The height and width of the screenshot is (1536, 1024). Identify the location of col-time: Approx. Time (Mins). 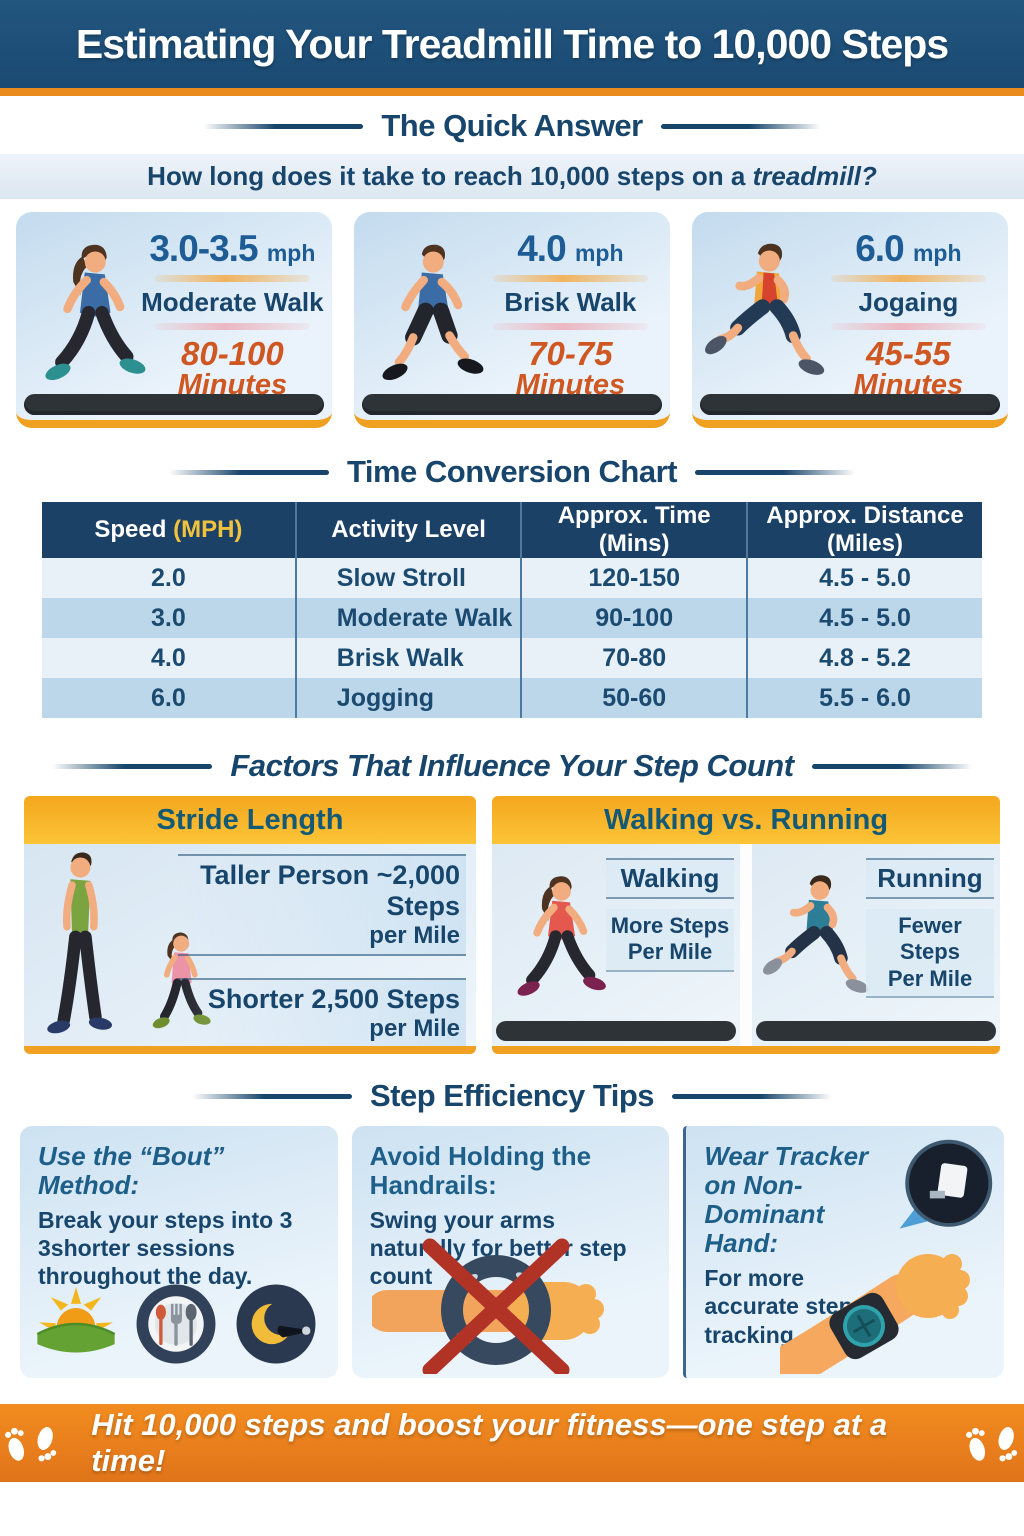
(633, 530).